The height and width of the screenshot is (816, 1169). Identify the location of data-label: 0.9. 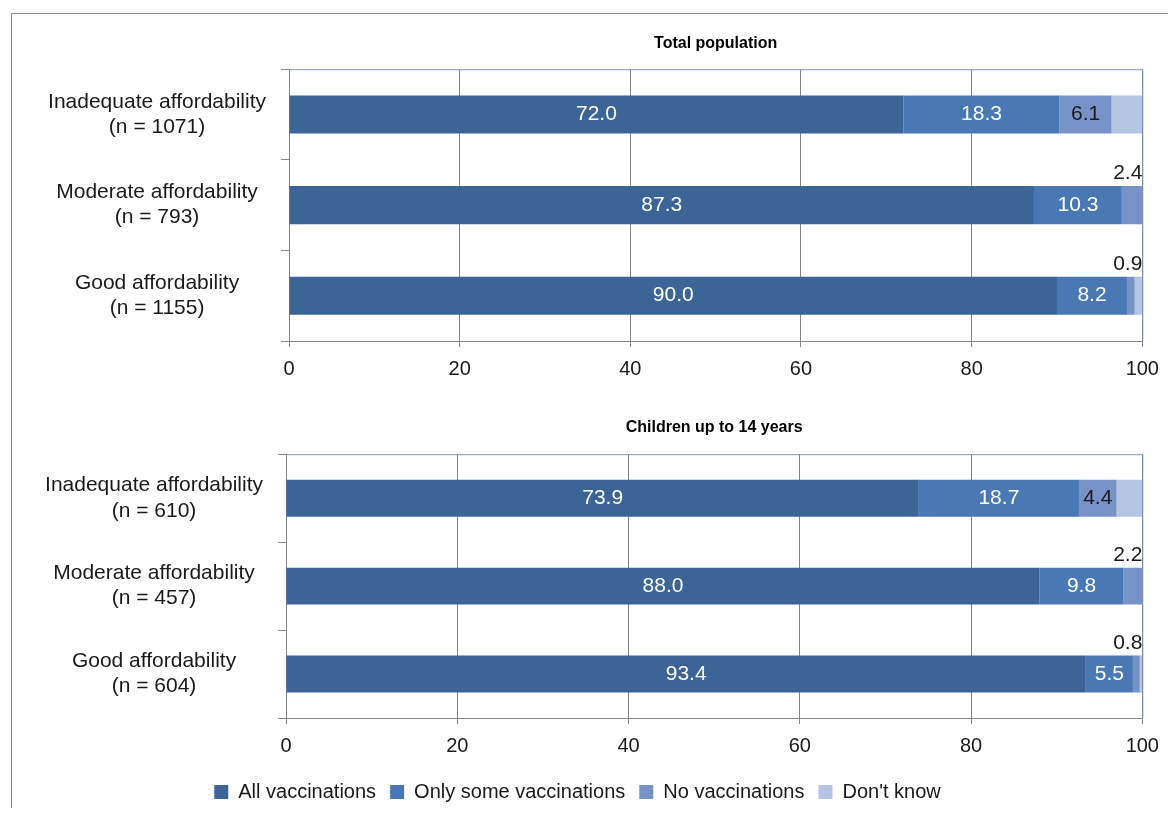
(1128, 262).